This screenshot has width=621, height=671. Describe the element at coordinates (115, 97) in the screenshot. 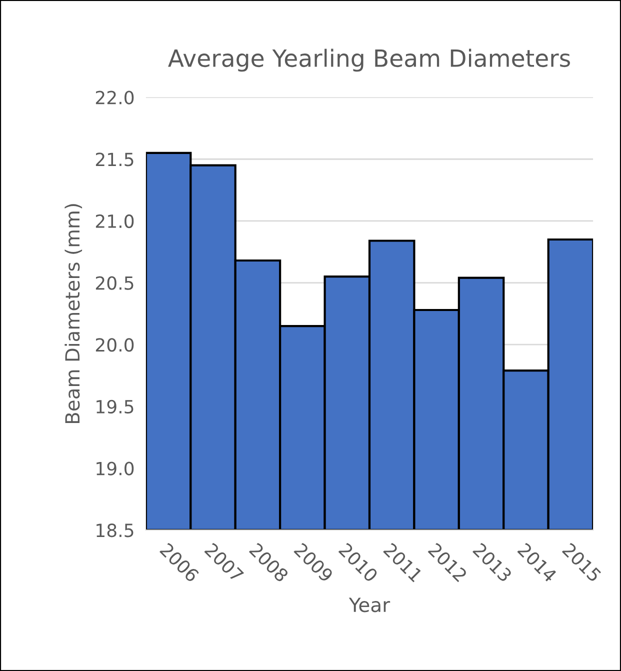

I see `y-tick-label: 22.0` at that location.